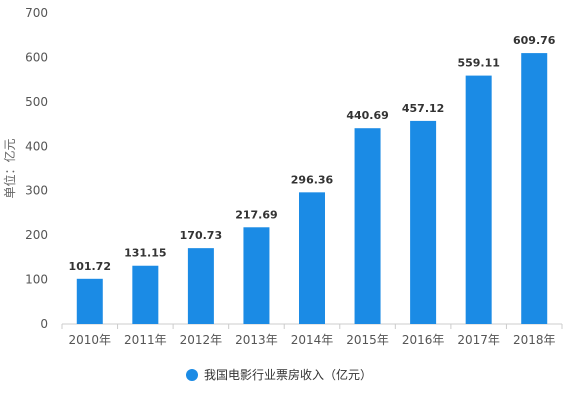  I want to click on bar-value-label: 559.11, so click(478, 63).